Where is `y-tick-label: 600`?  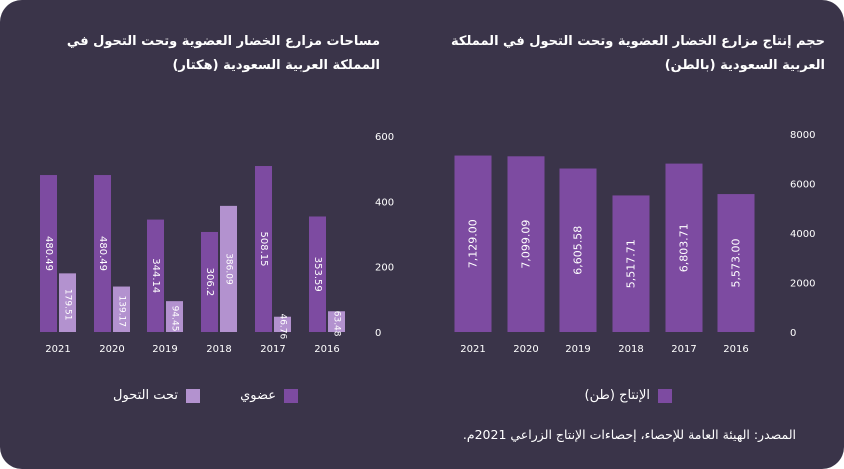 y-tick-label: 600 is located at coordinates (384, 137).